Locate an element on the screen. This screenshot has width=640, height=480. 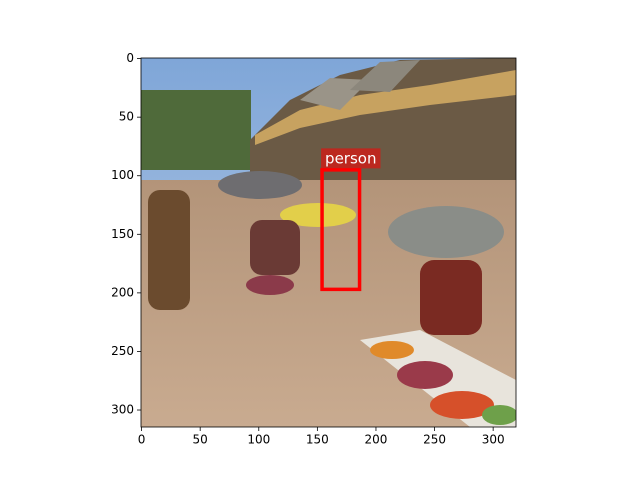
x-tick-label: 250 is located at coordinates (434, 440).